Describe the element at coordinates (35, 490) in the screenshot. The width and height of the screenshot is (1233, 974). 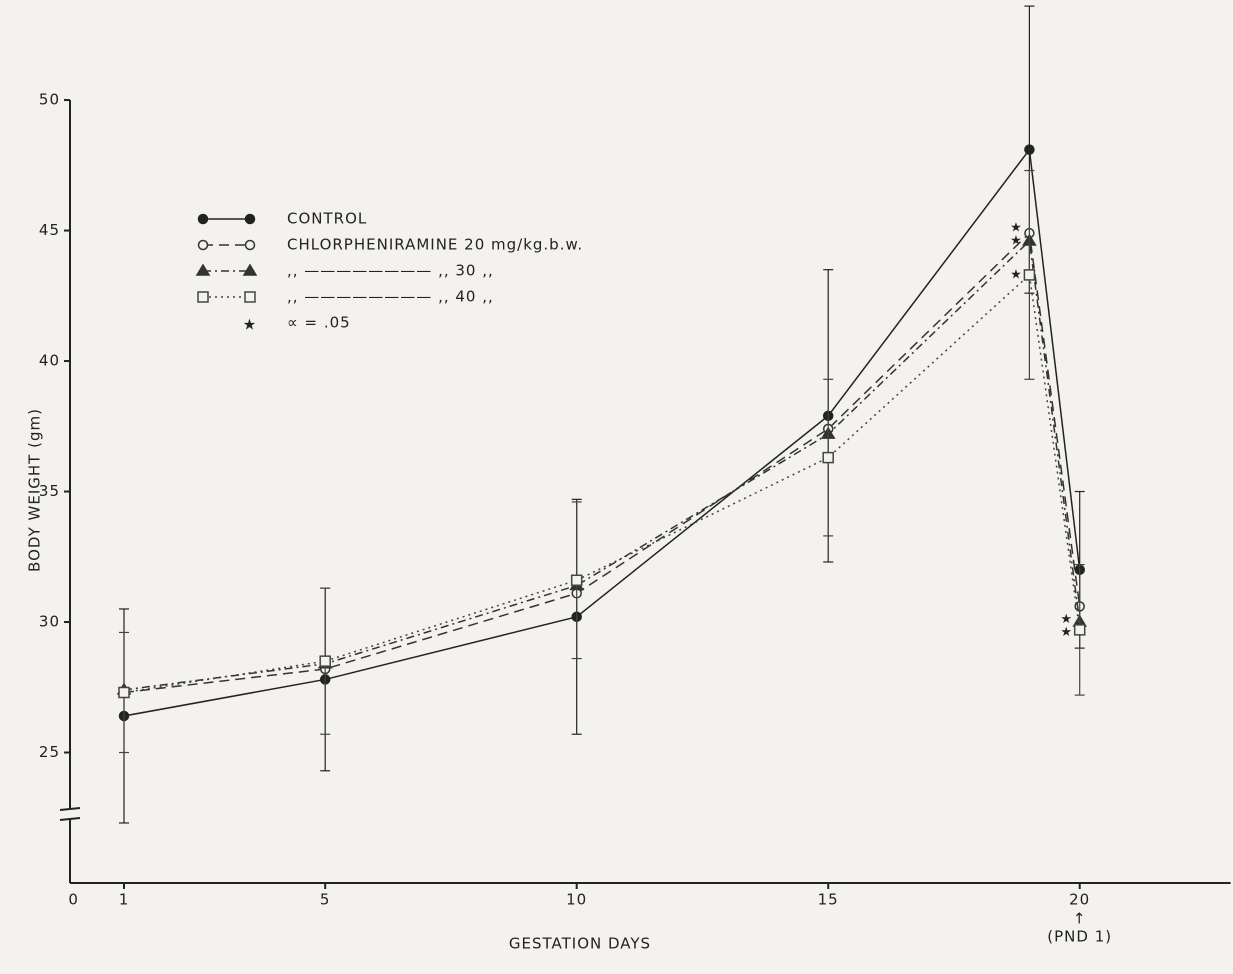
I see `y-axis-label: BODY WEIGHT (gm)` at that location.